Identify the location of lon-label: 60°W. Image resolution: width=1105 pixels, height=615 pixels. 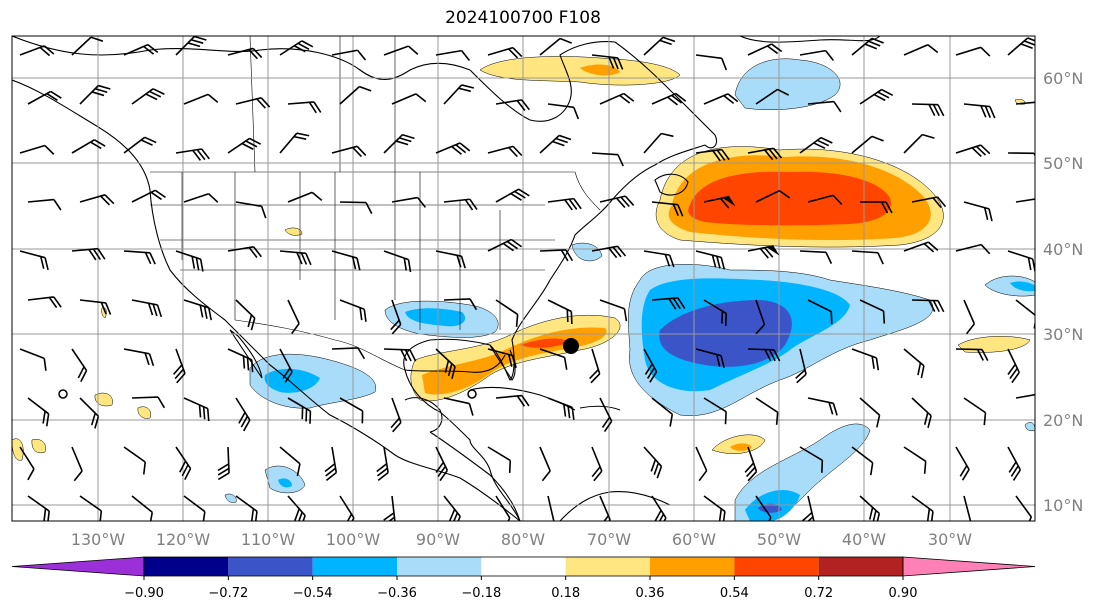
(694, 539).